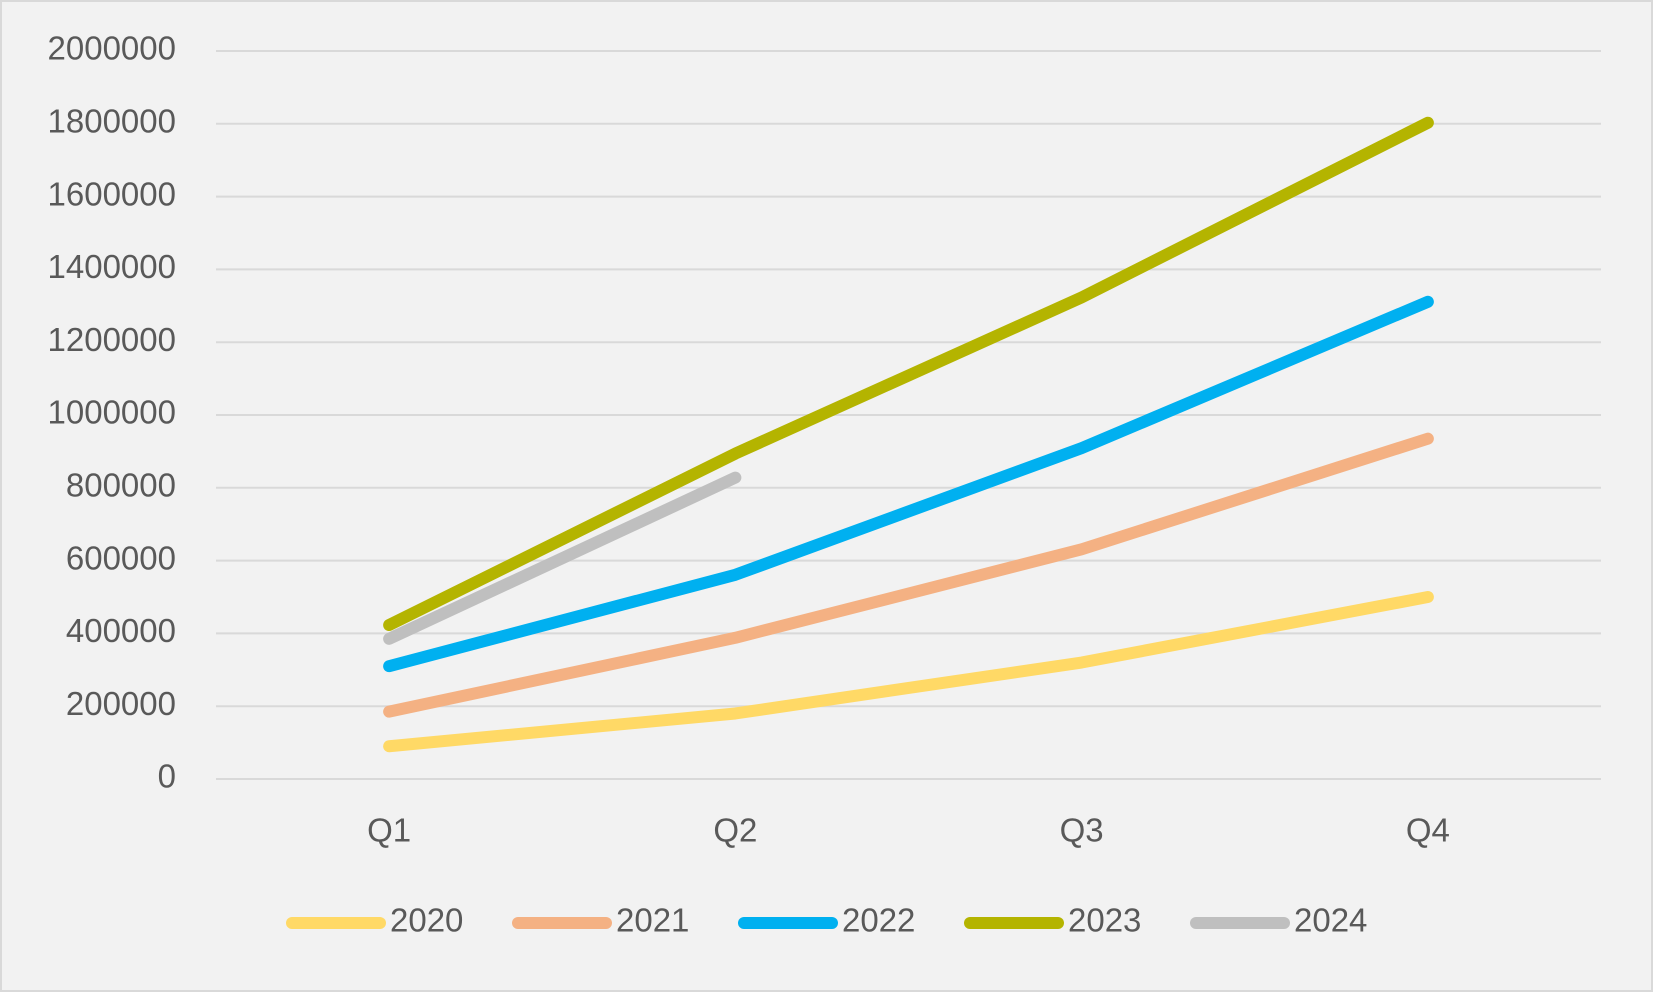 The width and height of the screenshot is (1653, 992). I want to click on y-tick-label: 1000000, so click(112, 412).